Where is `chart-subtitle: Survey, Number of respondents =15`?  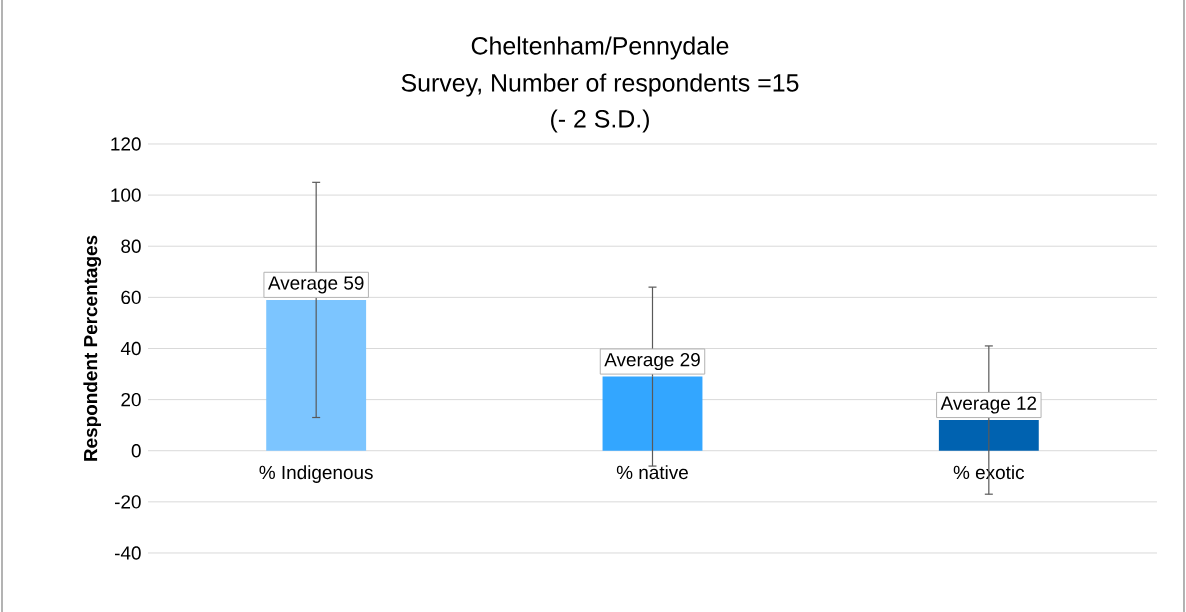
chart-subtitle: Survey, Number of respondents =15 is located at coordinates (600, 85).